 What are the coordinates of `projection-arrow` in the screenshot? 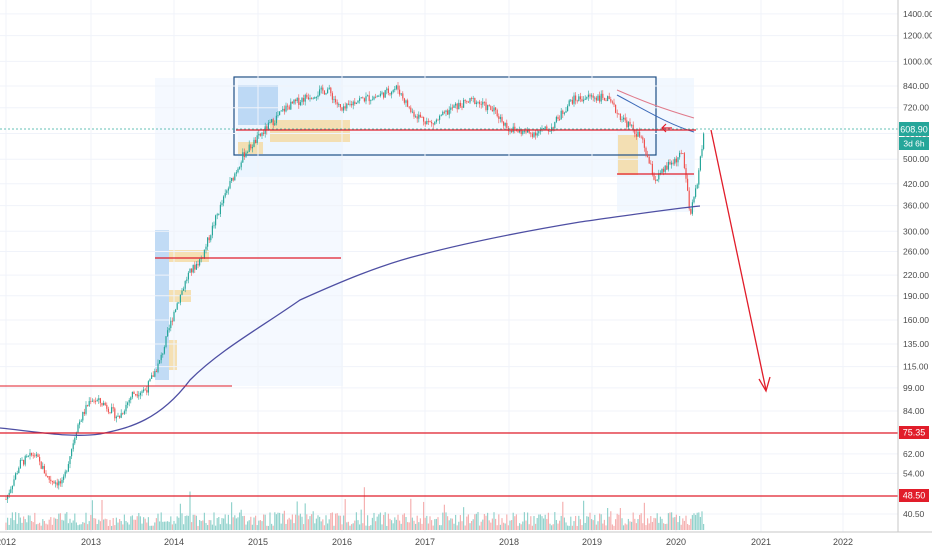 It's located at (740, 261).